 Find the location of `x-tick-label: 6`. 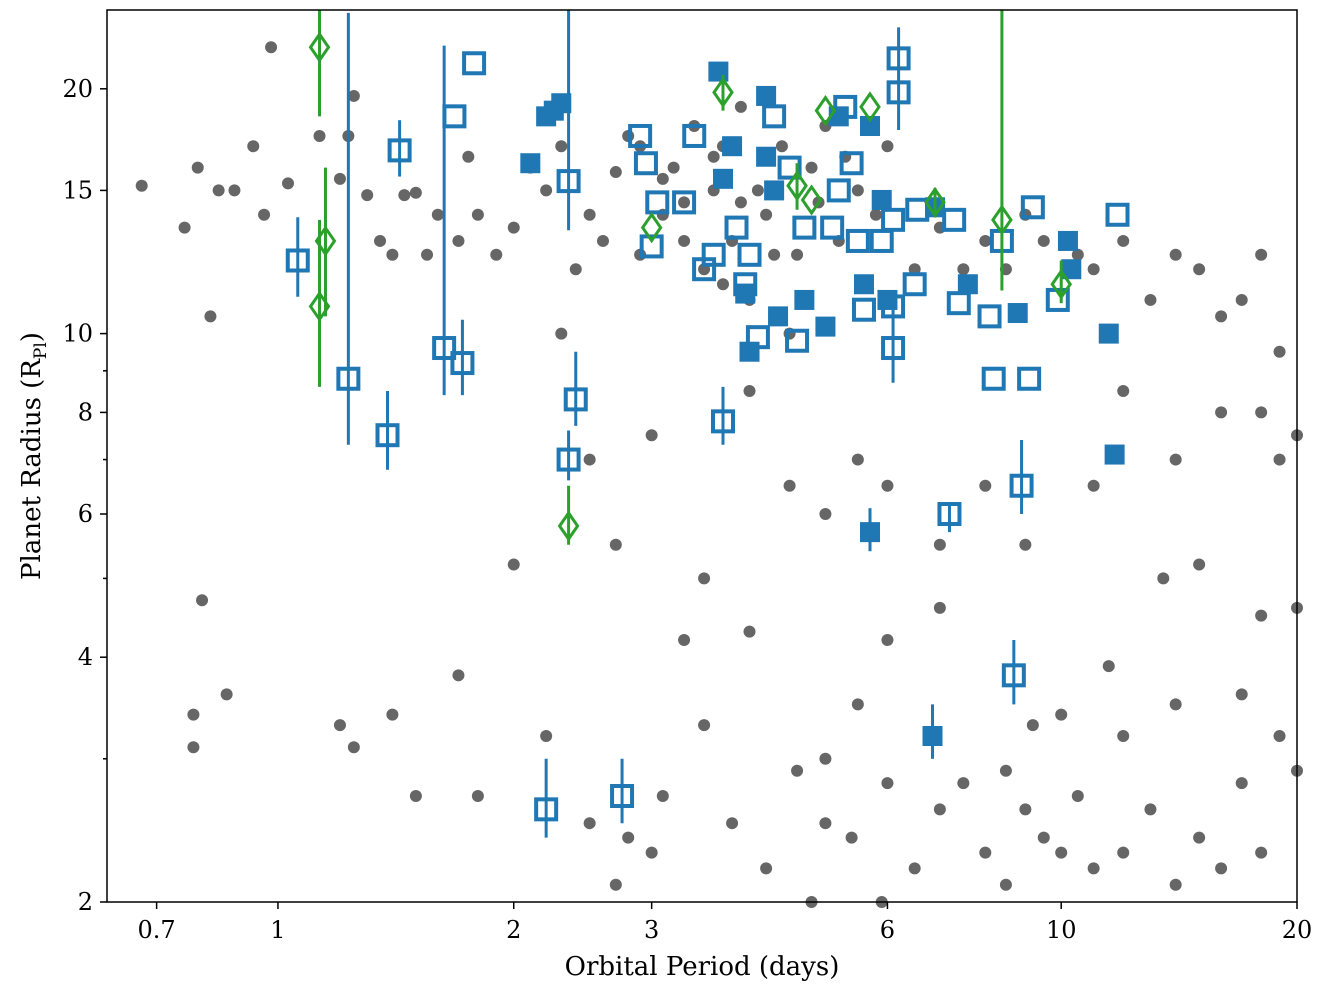

x-tick-label: 6 is located at coordinates (887, 930).